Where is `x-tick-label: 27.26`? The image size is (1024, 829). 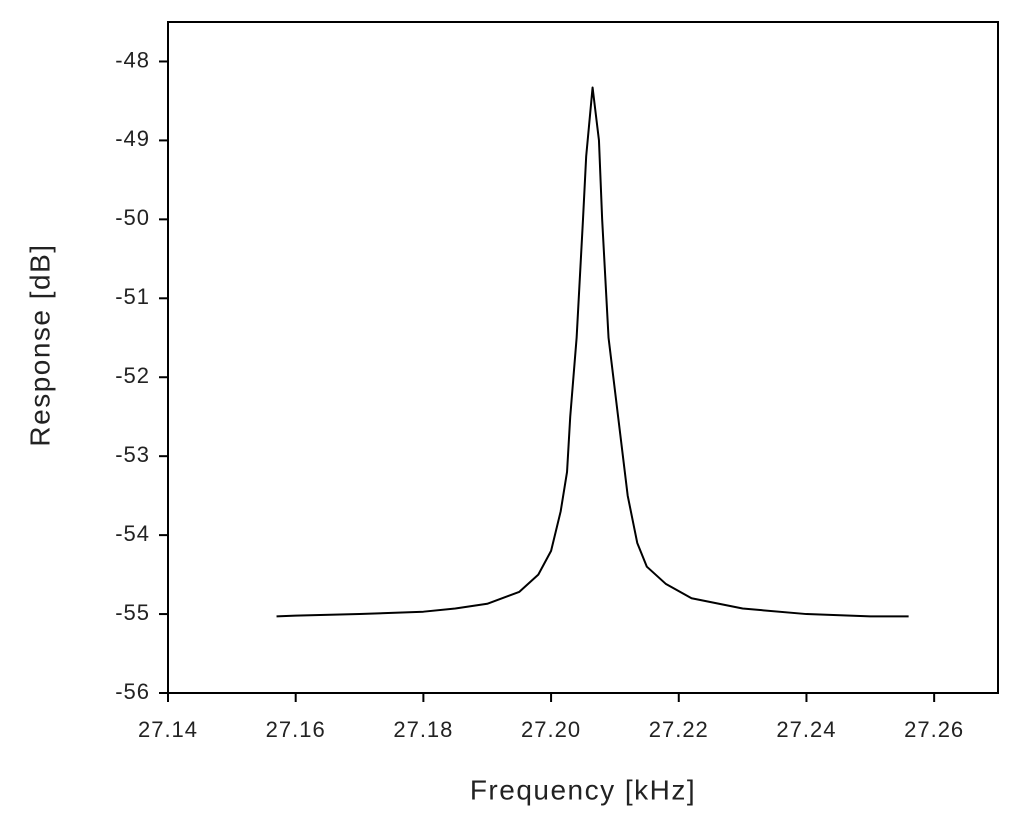
x-tick-label: 27.26 is located at coordinates (934, 729).